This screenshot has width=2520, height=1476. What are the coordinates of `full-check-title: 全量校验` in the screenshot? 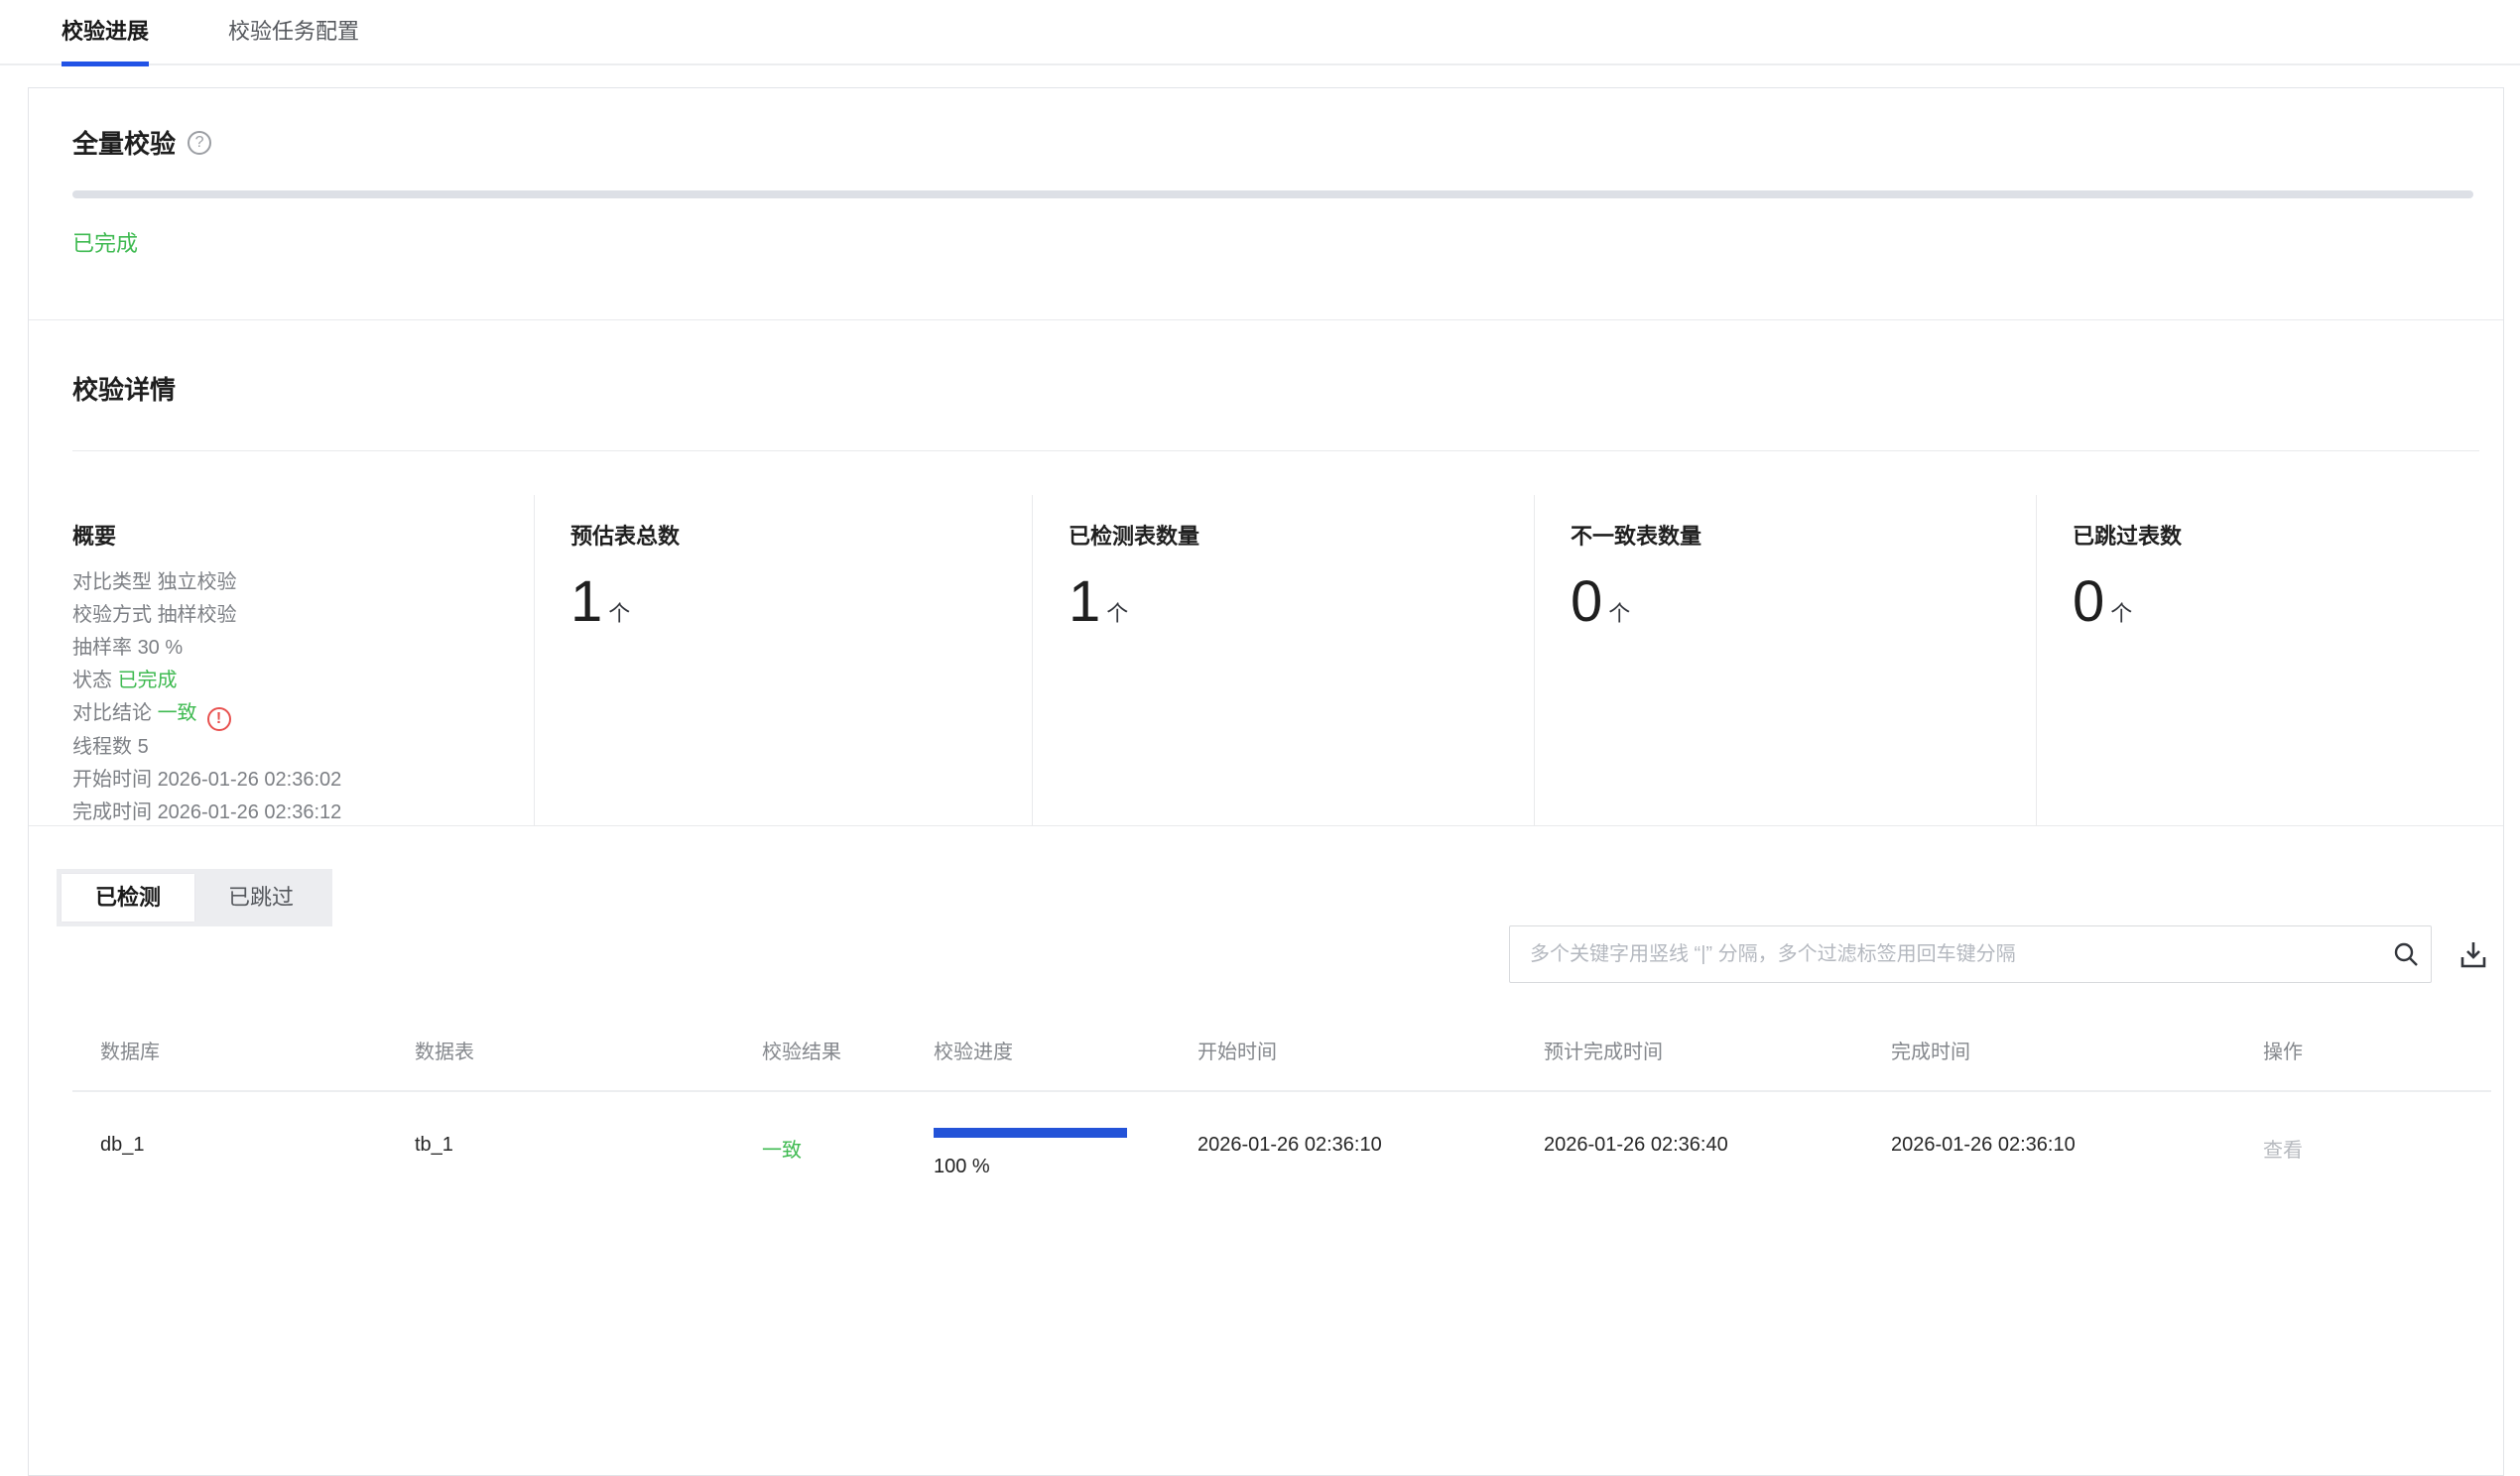 It's located at (124, 144).